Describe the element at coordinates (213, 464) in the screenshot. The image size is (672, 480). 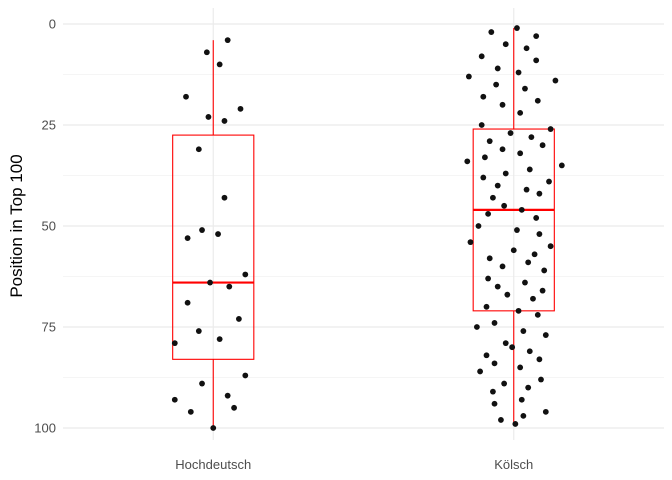
I see `x-tick-label: Hochdeutsch` at that location.